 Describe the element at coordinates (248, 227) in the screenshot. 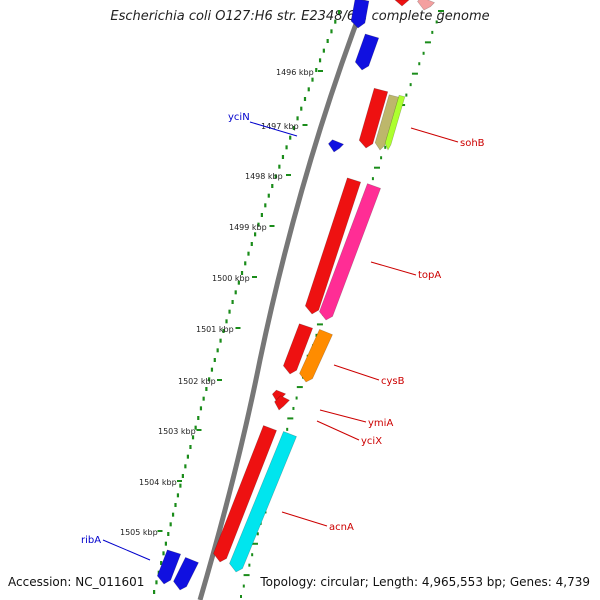

I see `tick-label: 1499 kbp` at that location.